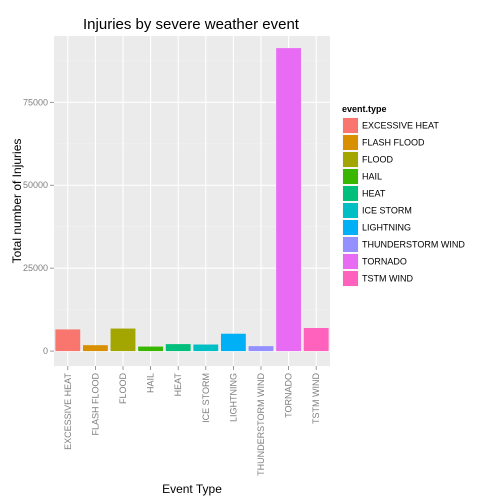 The height and width of the screenshot is (504, 504). Describe the element at coordinates (95, 404) in the screenshot. I see `x-tick-label: FLASH FLOOD` at that location.